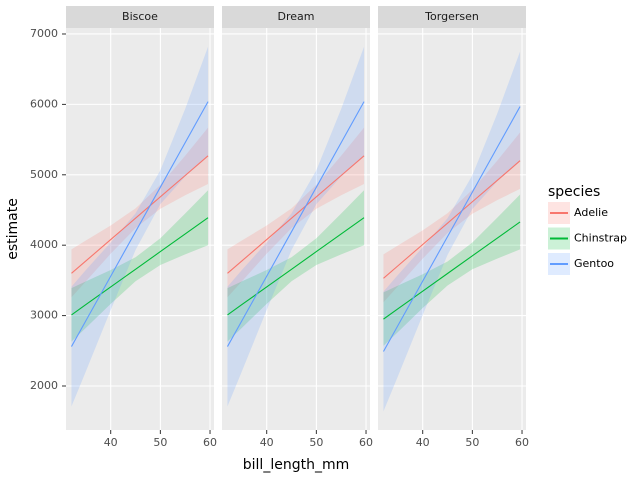 The height and width of the screenshot is (480, 640). I want to click on x-axis-label: bill_length_mm, so click(296, 465).